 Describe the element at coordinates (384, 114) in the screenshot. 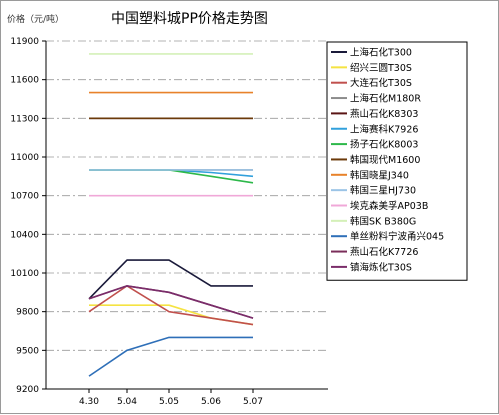

I see `legend-label: 燕山石化K8303` at that location.